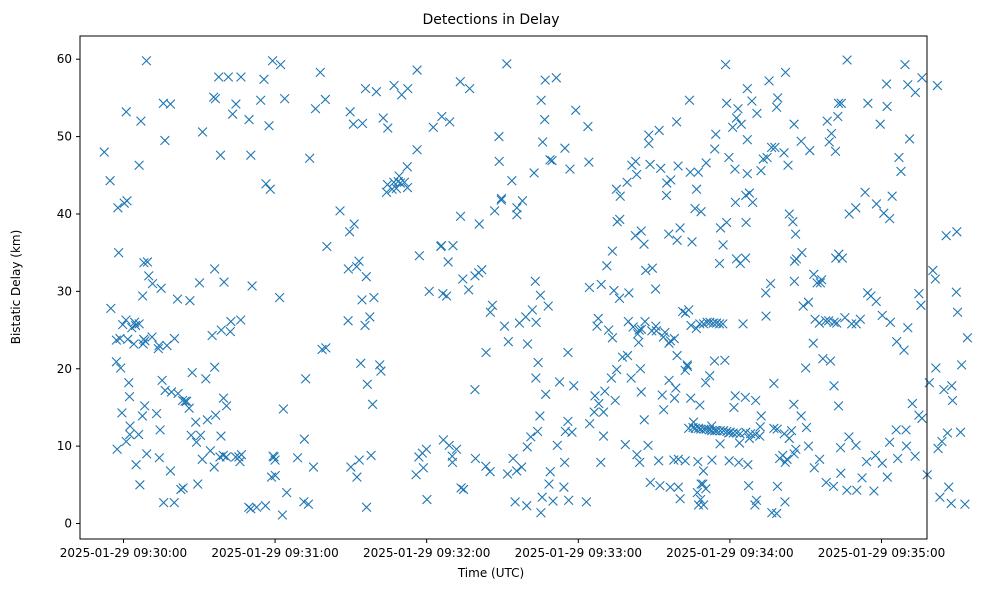 The width and height of the screenshot is (987, 590). What do you see at coordinates (16, 287) in the screenshot?
I see `y-axis-label: Bistatic Delay (km)` at bounding box center [16, 287].